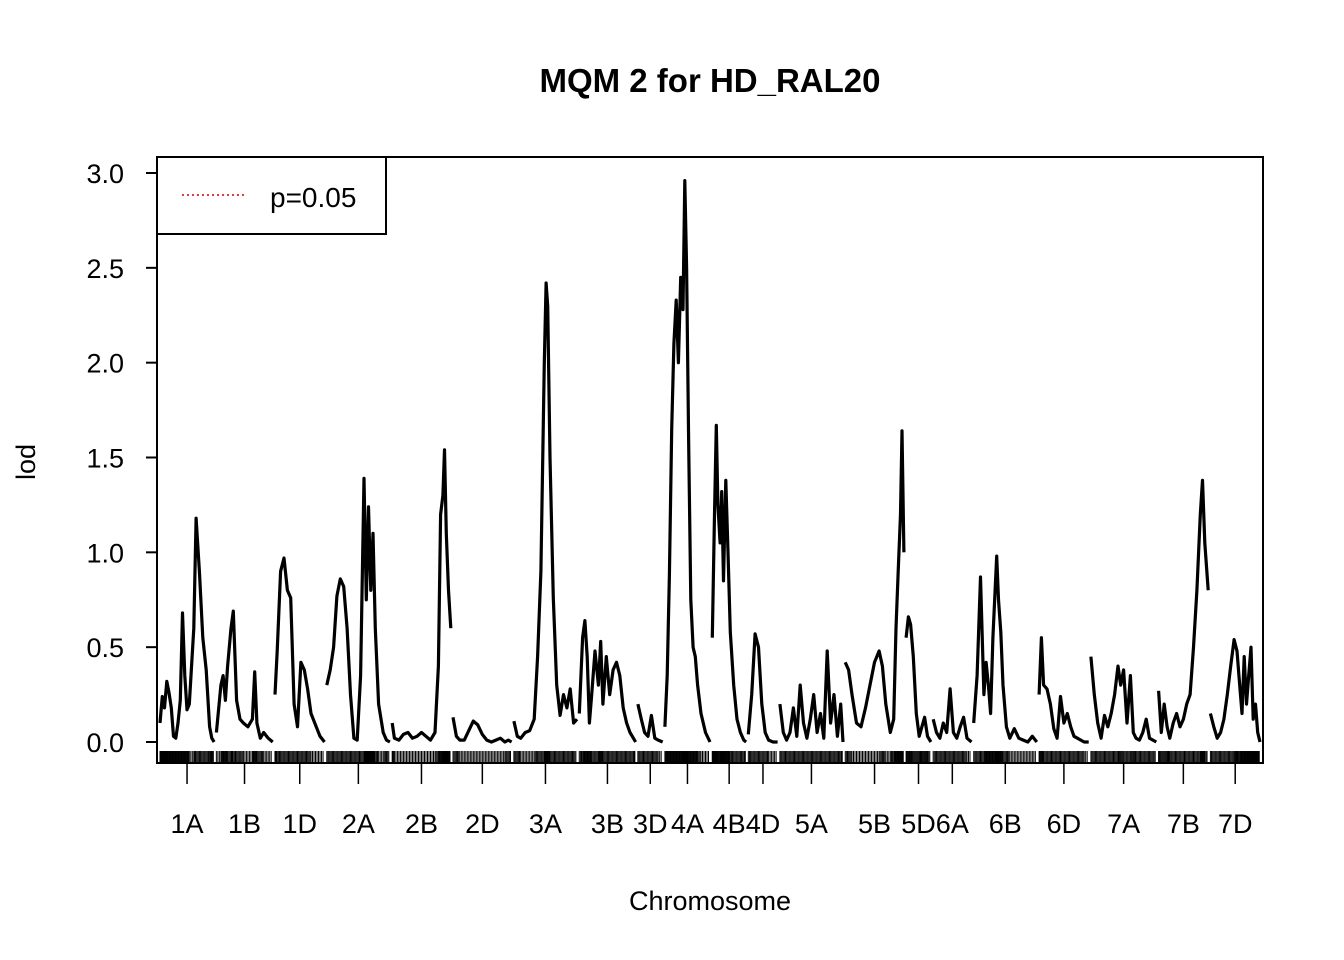 This screenshot has height=960, width=1344. What do you see at coordinates (709, 757) in the screenshot?
I see `marker-rug` at bounding box center [709, 757].